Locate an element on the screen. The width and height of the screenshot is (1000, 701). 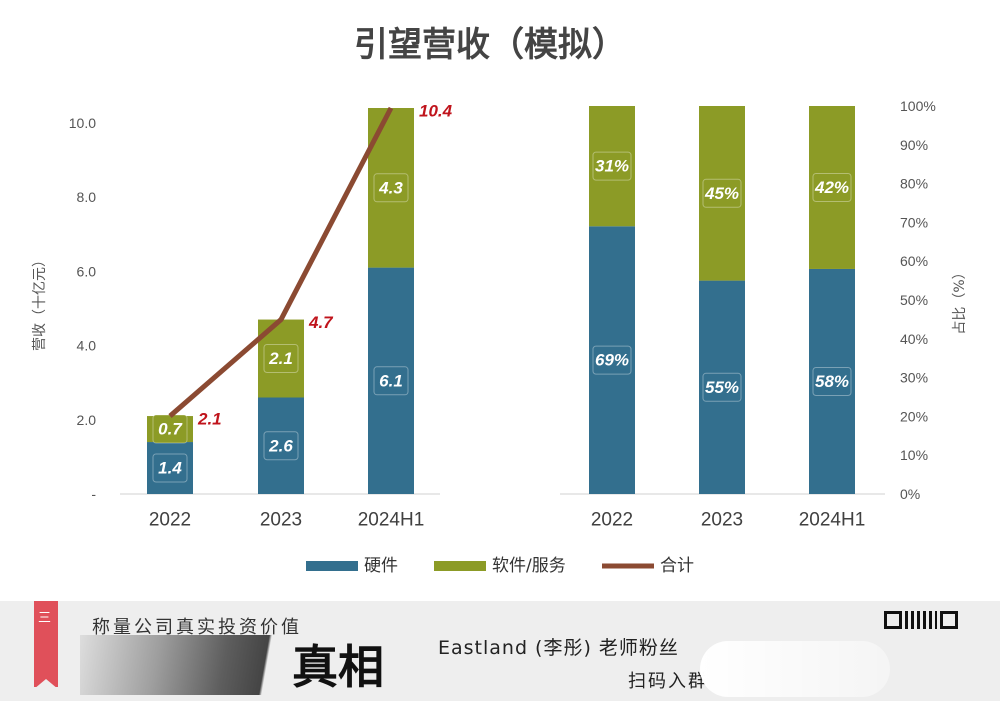
bar-value-label: 4.3 is located at coordinates (390, 187).